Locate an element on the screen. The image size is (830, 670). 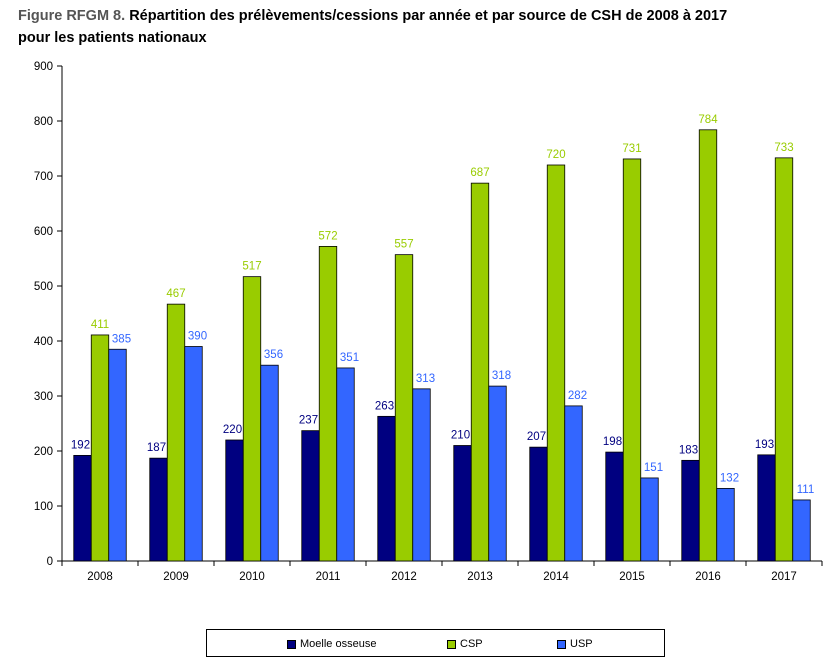
data-label: 318 is located at coordinates (501, 376).